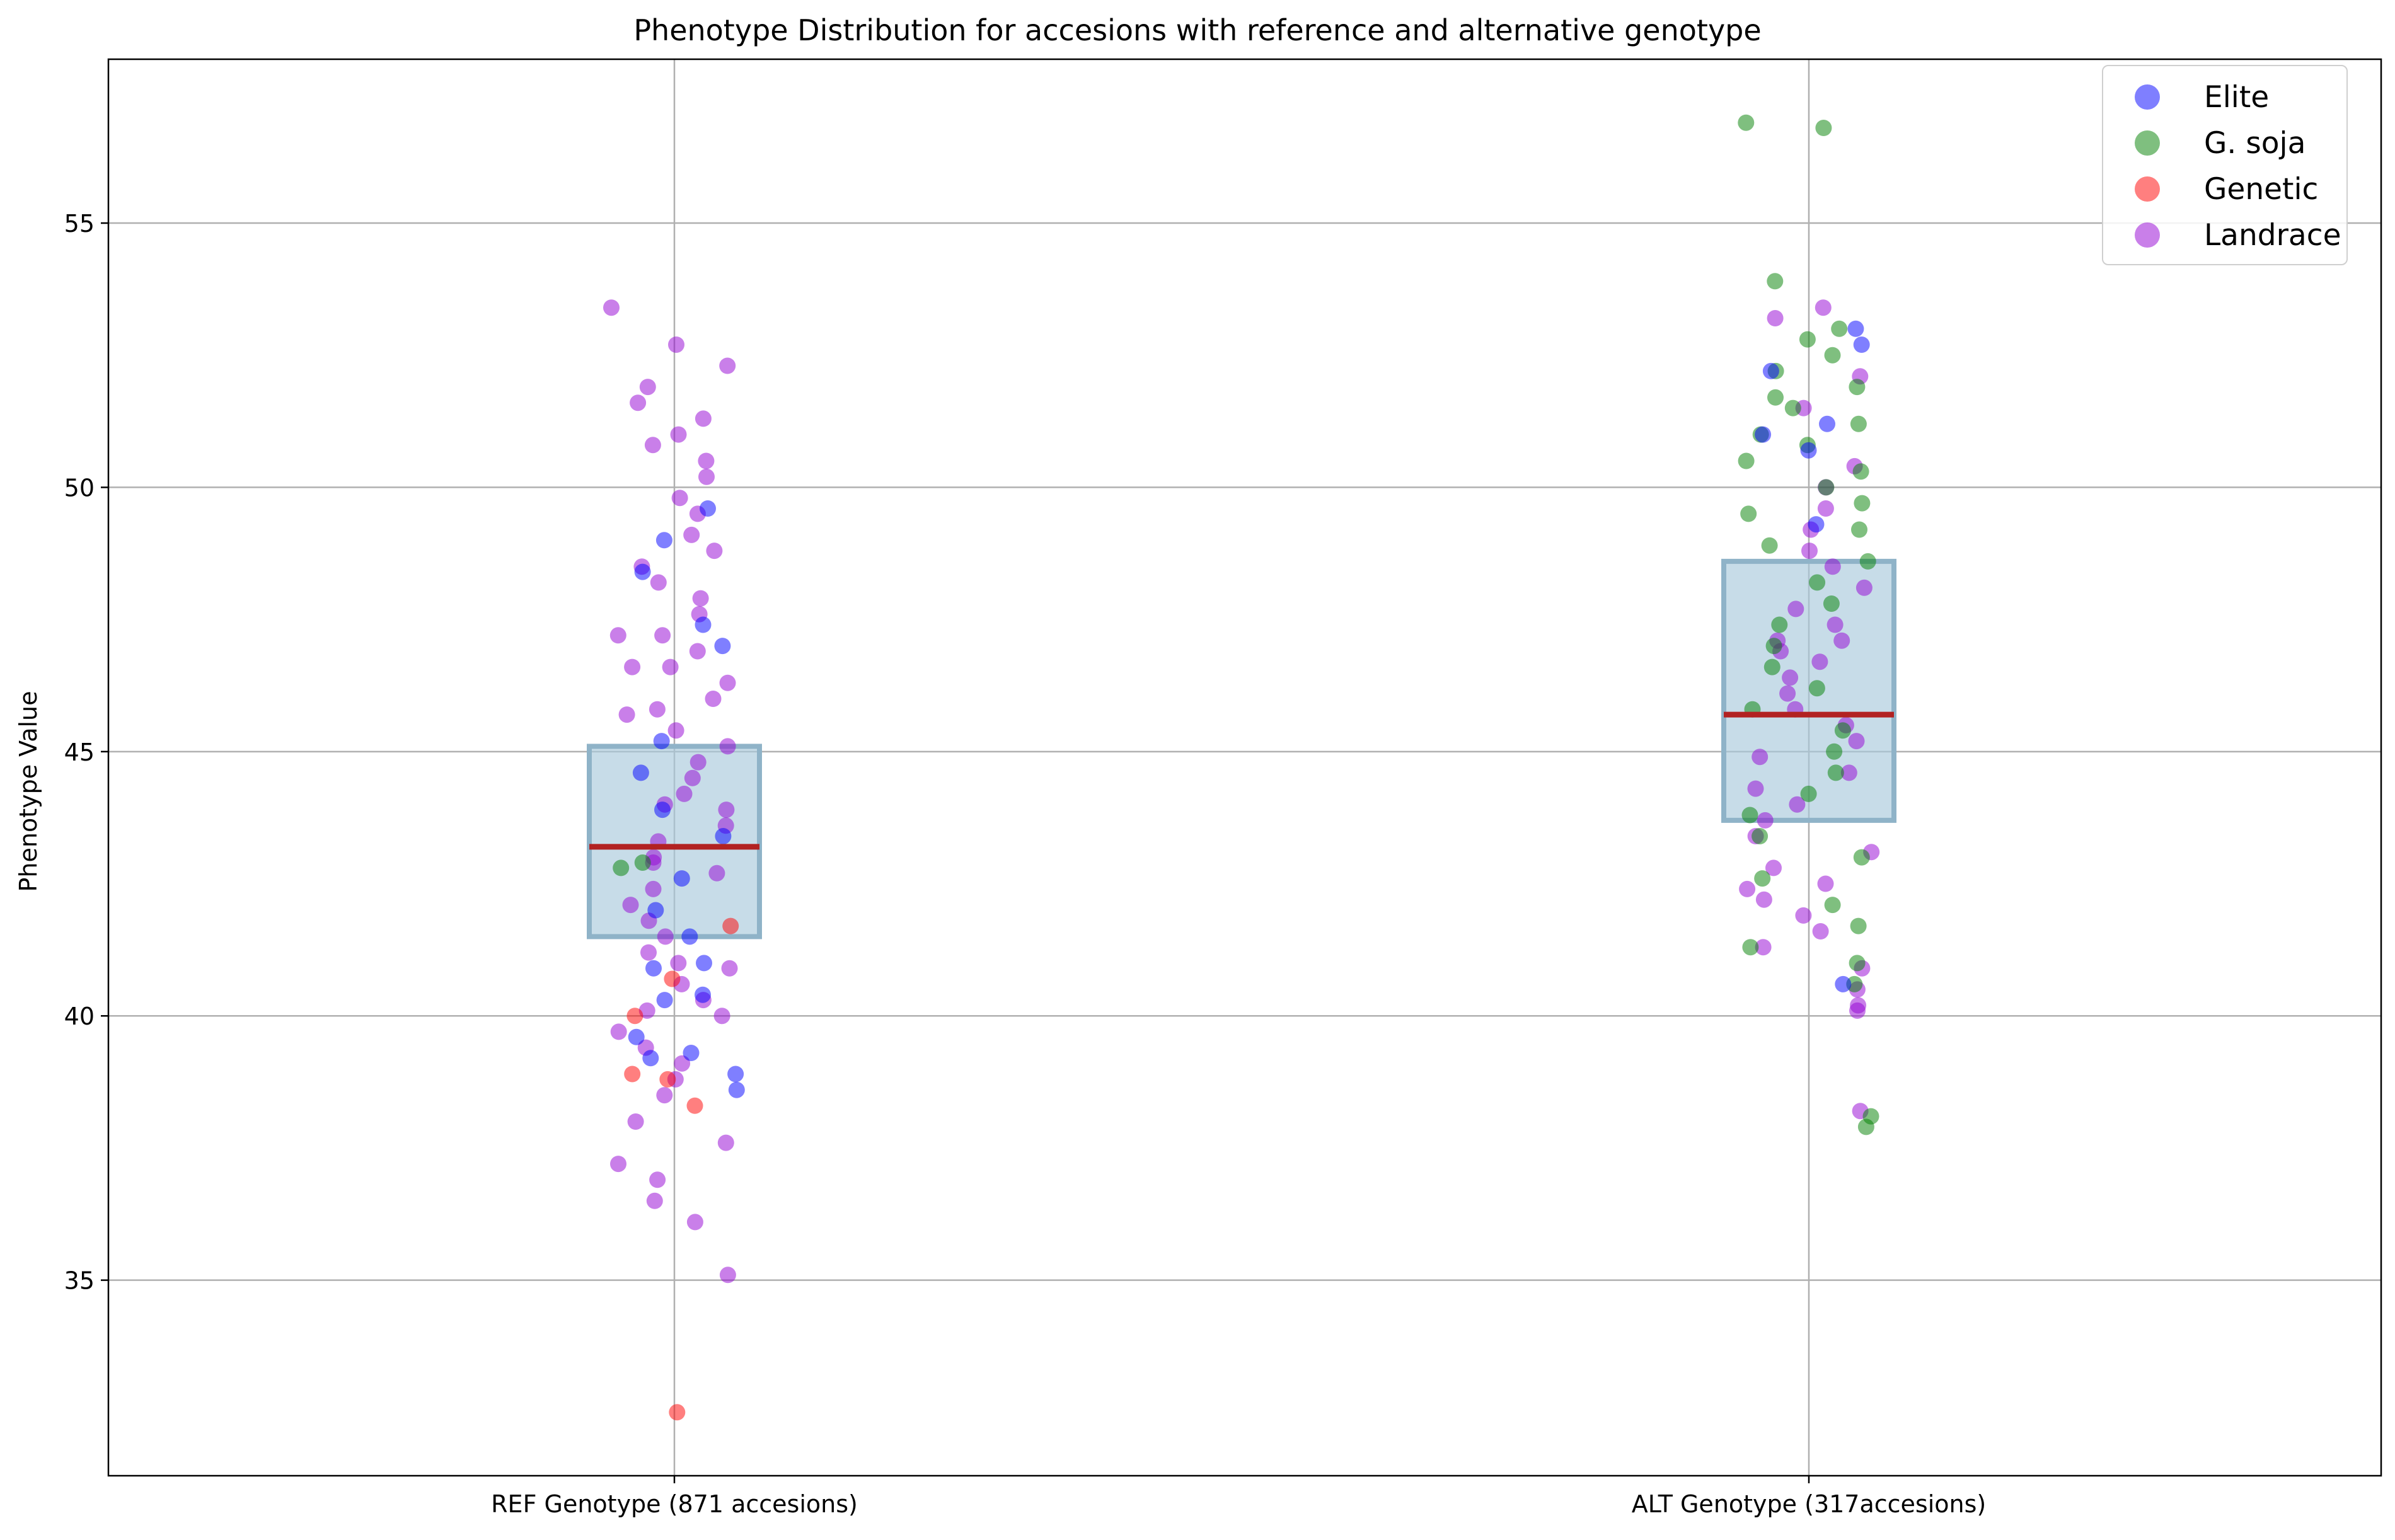  I want to click on y-tick-label: 55, so click(79, 224).